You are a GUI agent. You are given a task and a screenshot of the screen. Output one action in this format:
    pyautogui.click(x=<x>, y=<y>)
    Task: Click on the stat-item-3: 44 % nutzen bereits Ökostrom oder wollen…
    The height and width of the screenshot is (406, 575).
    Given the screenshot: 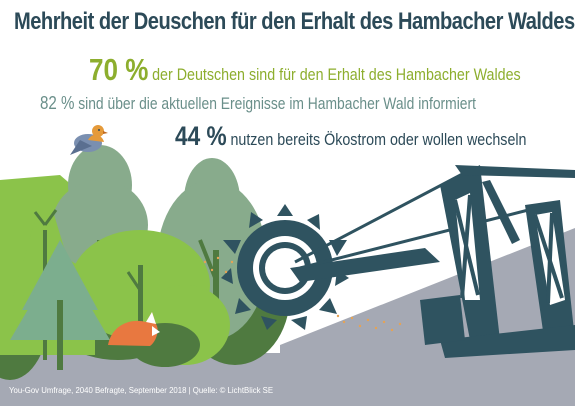 What is the action you would take?
    pyautogui.click(x=351, y=136)
    